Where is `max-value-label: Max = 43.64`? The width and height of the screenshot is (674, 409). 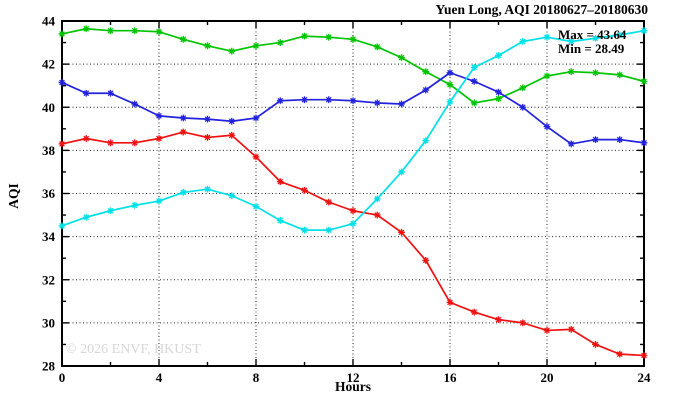 max-value-label: Max = 43.64 is located at coordinates (592, 34).